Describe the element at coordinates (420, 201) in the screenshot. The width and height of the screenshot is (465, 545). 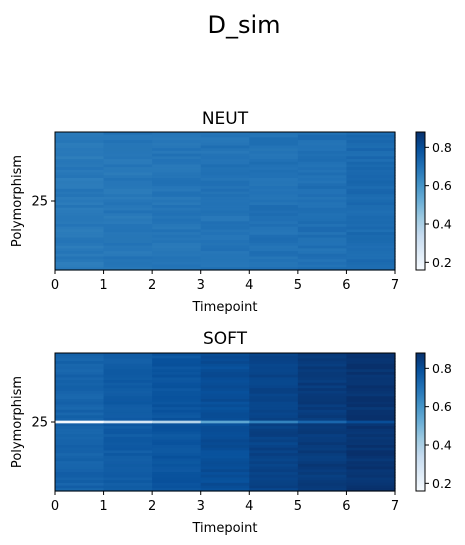
I see `colorbar-bar` at that location.